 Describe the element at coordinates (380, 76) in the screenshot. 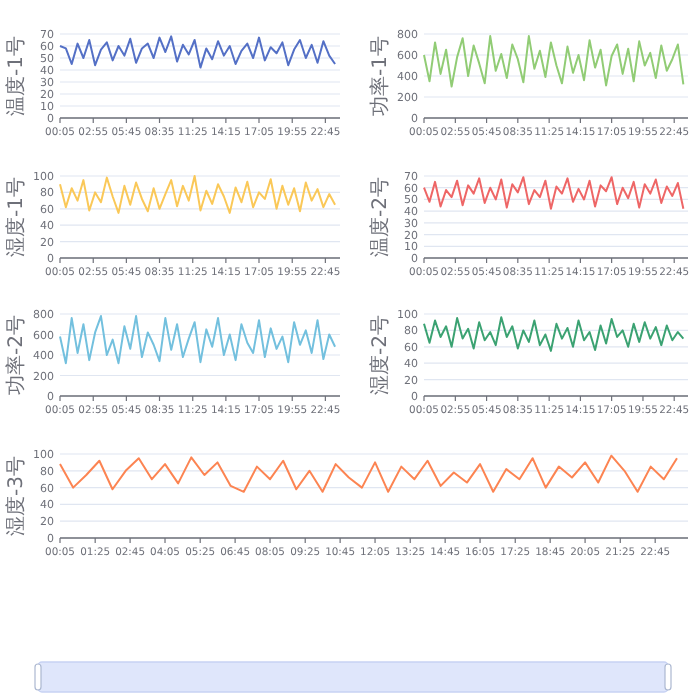

I see `y-axis-title: 功率-1号` at that location.